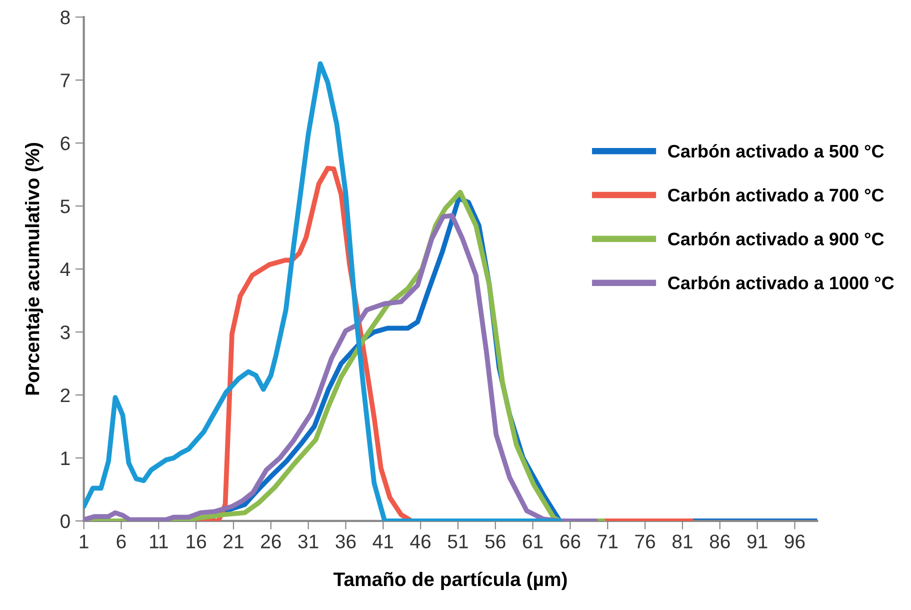 This screenshot has height=610, width=911. I want to click on x-tick-label: 81, so click(682, 541).